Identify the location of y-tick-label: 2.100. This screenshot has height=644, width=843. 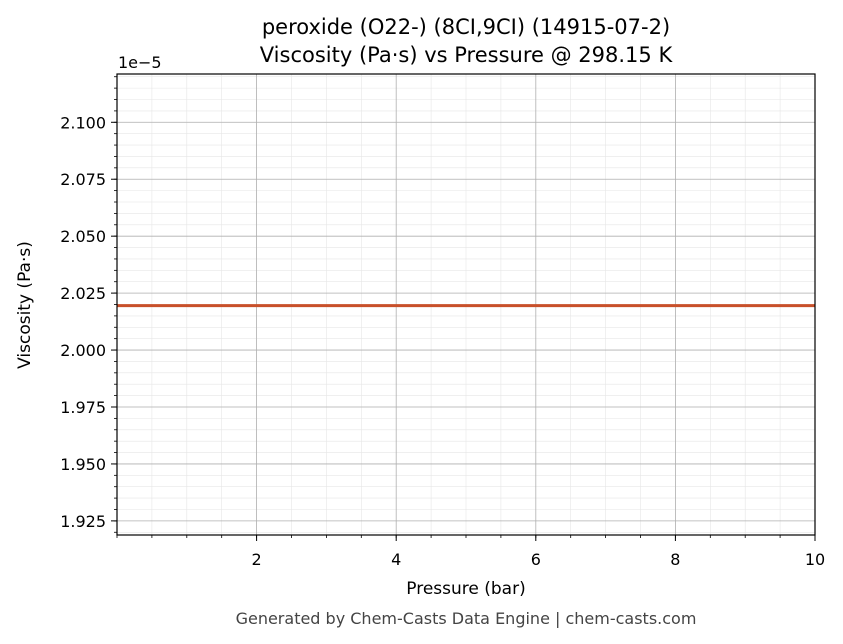
(83, 122).